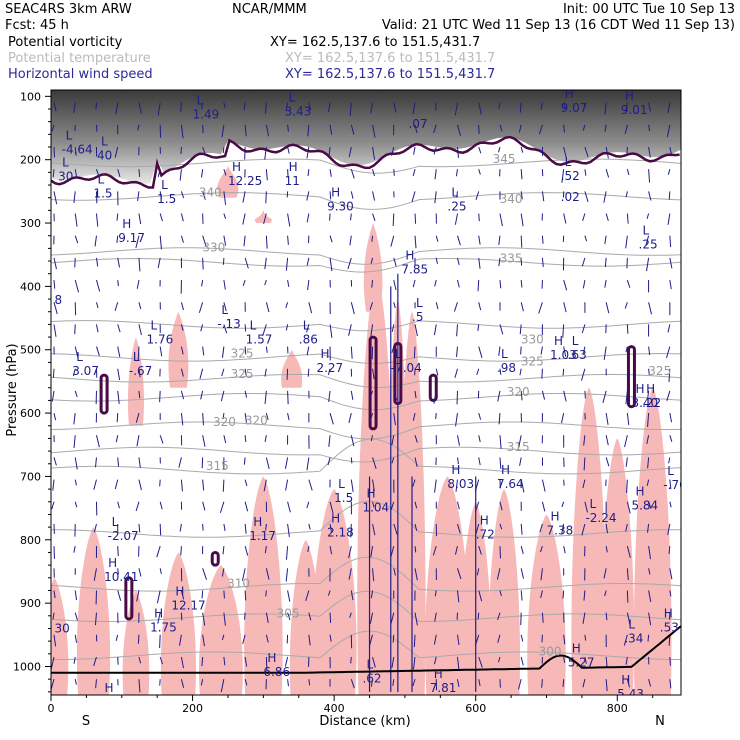 This screenshot has height=740, width=740. I want to click on extremum-value: 1.5, so click(166, 199).